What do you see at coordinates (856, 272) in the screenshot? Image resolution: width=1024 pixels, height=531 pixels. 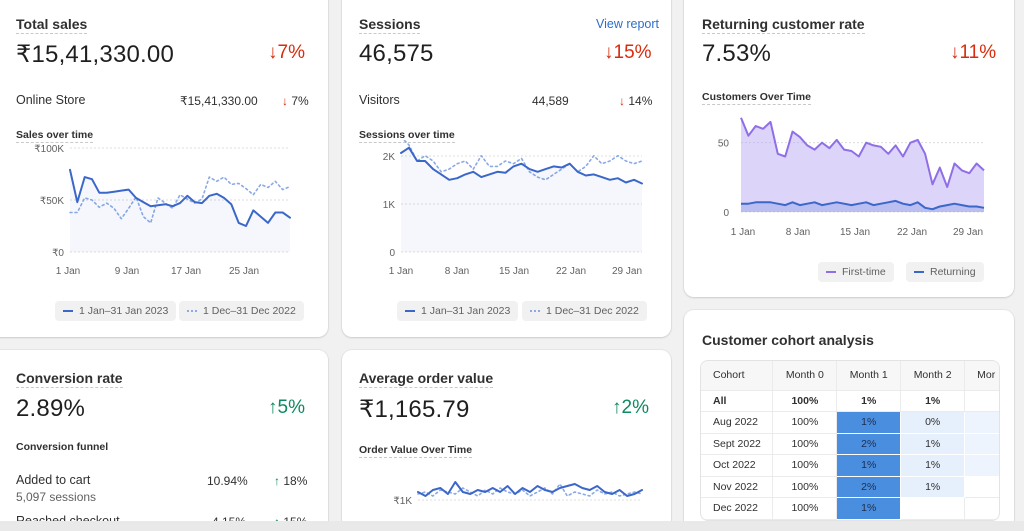 I see `legend-first-time: First-time` at bounding box center [856, 272].